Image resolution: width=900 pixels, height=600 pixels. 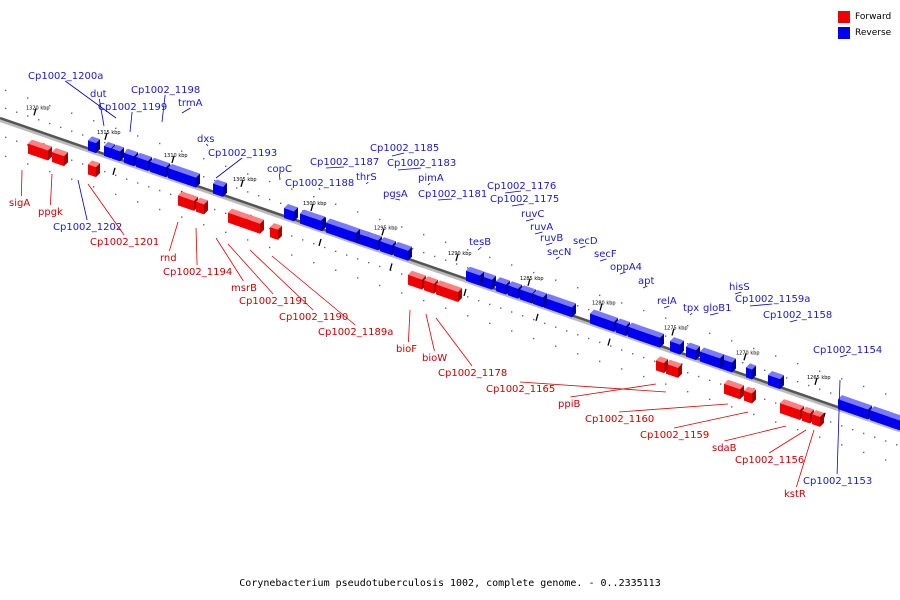 I want to click on gene-label-cp1002_1189a: Cp1002_1189a, so click(x=355, y=332).